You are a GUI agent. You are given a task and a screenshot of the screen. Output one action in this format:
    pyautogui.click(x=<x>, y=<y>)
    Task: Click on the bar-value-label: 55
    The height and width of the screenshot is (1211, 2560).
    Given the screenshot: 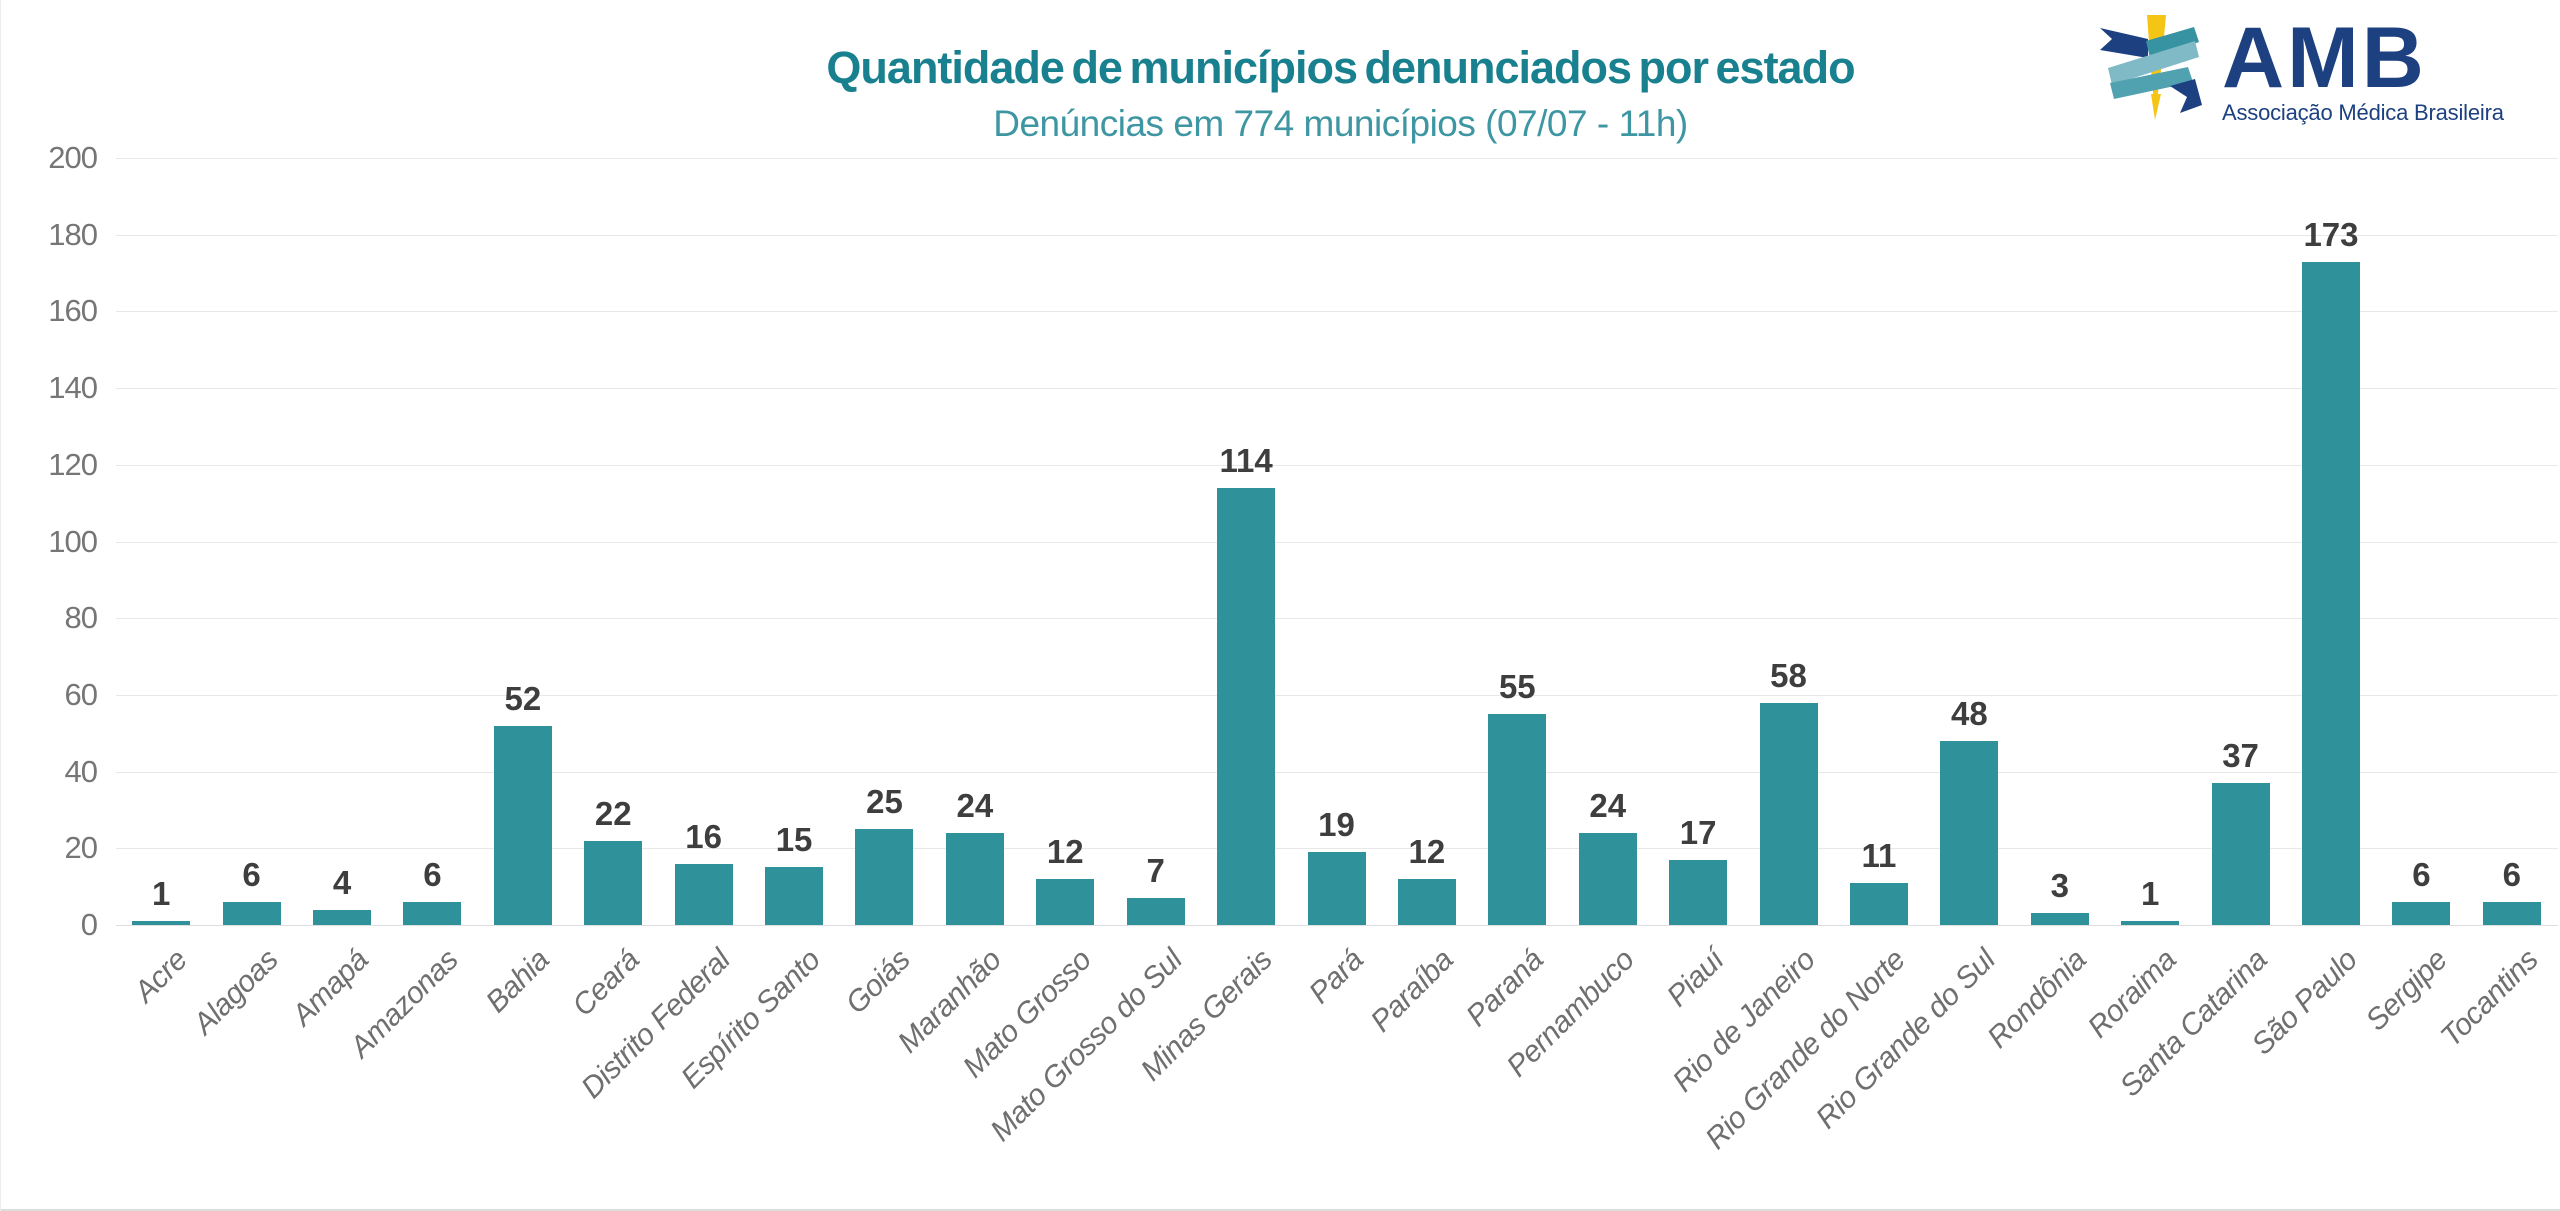 What is the action you would take?
    pyautogui.click(x=1517, y=687)
    